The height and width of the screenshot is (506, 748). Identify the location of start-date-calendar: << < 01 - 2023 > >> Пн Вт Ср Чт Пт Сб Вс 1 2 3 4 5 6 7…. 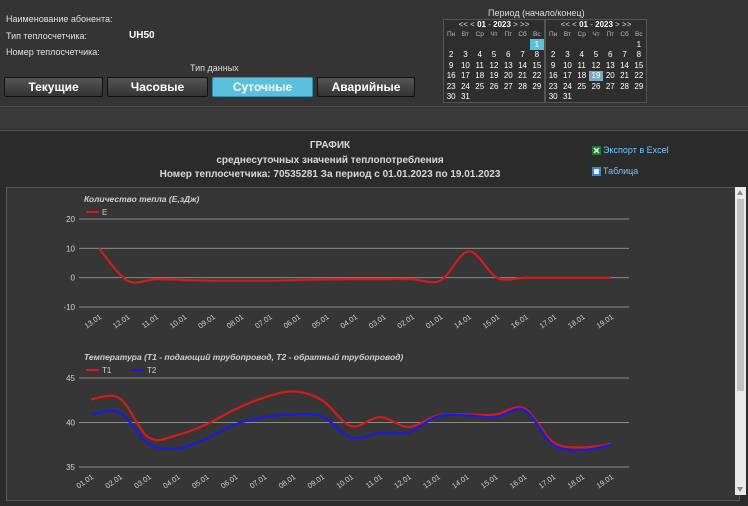
(494, 61).